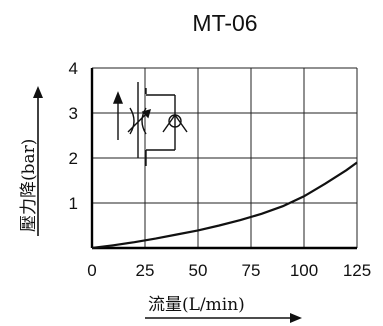 The image size is (383, 326). Describe the element at coordinates (251, 270) in the screenshot. I see `x-tick-label: 75` at that location.